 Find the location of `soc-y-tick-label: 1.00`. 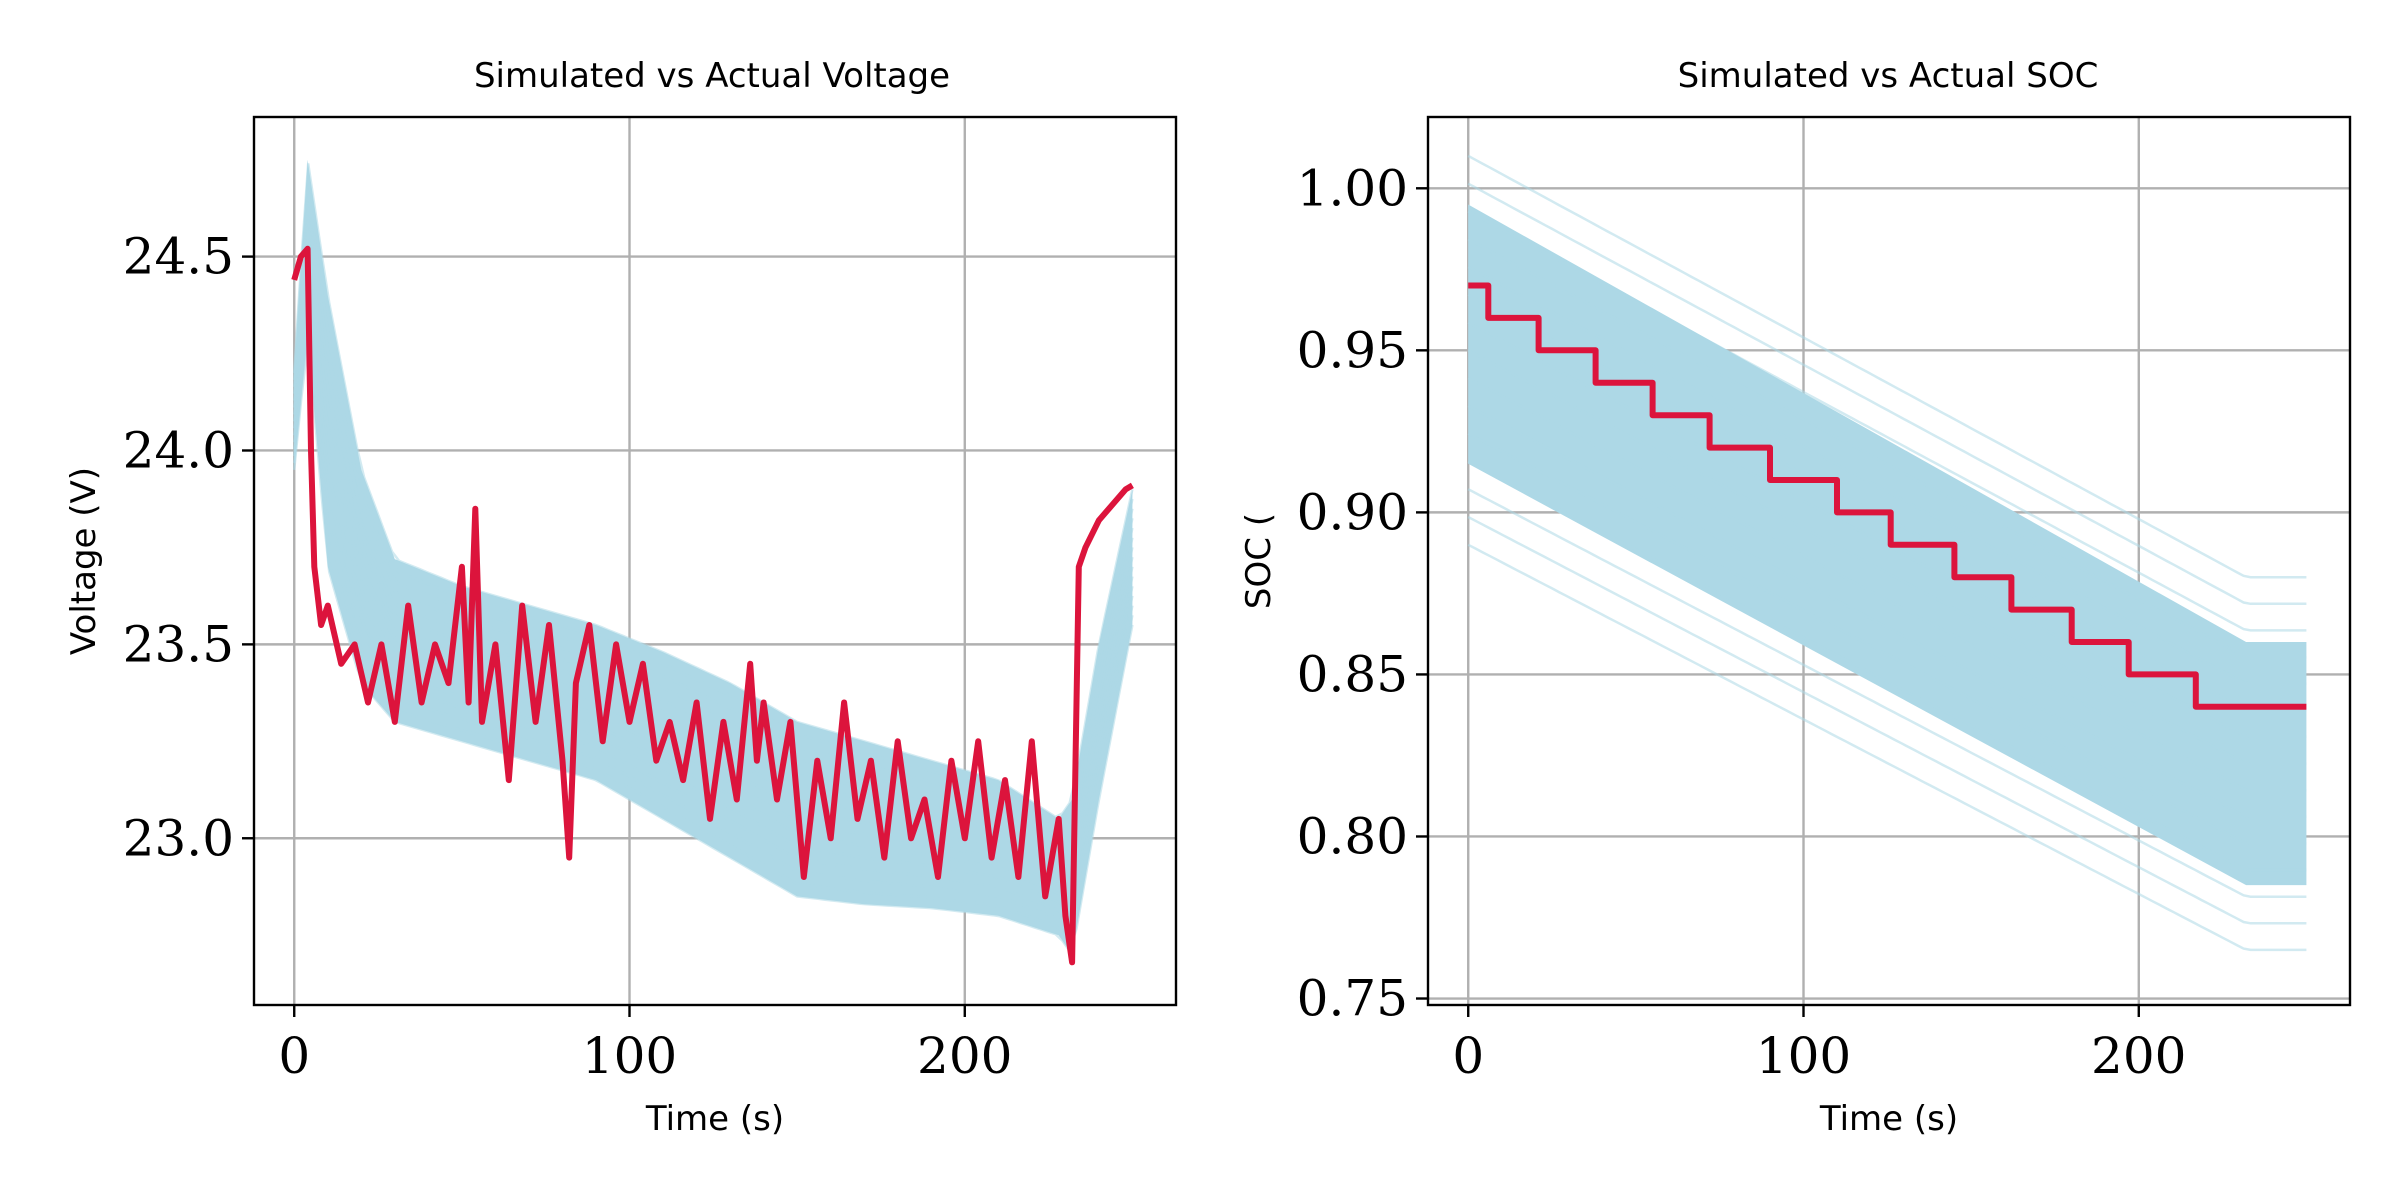

soc-y-tick-label: 1.00 is located at coordinates (1352, 188).